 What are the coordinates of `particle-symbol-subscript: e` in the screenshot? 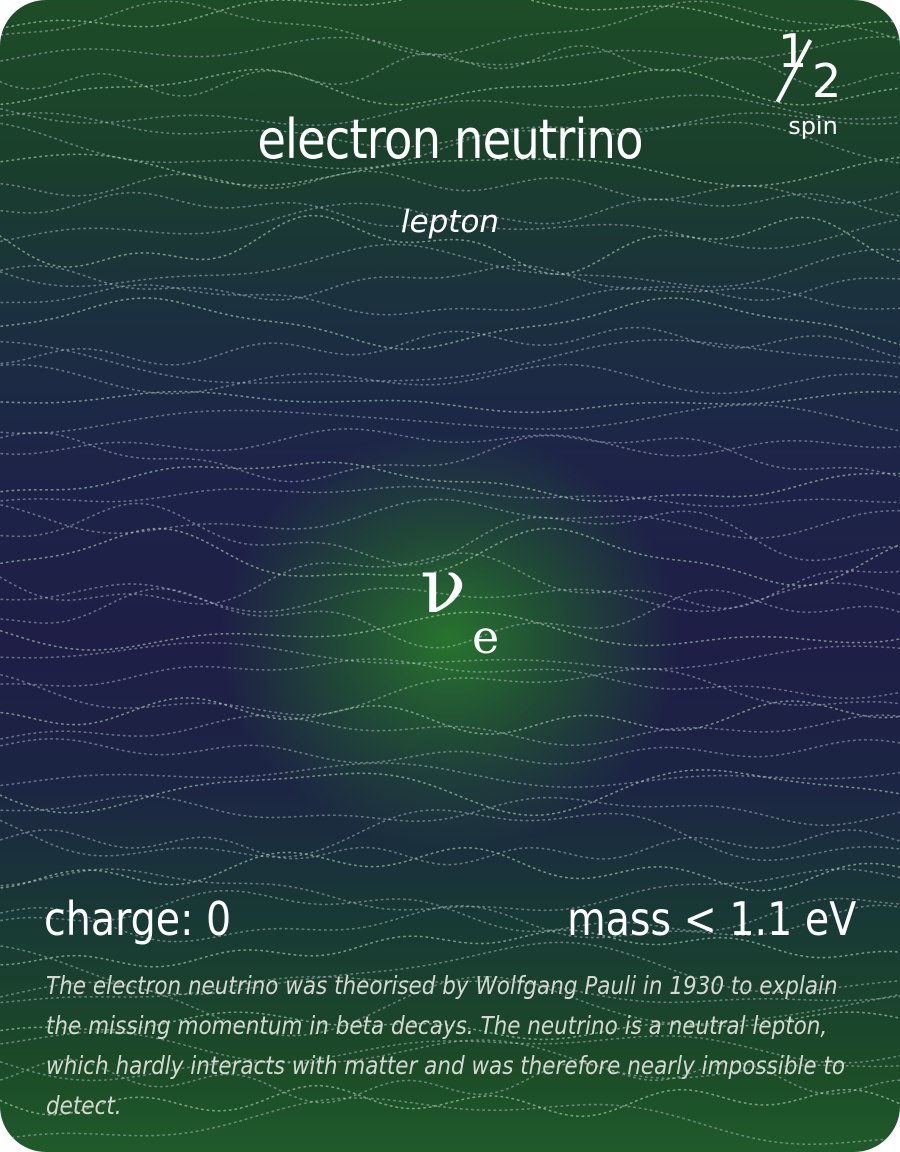 It's located at (486, 637).